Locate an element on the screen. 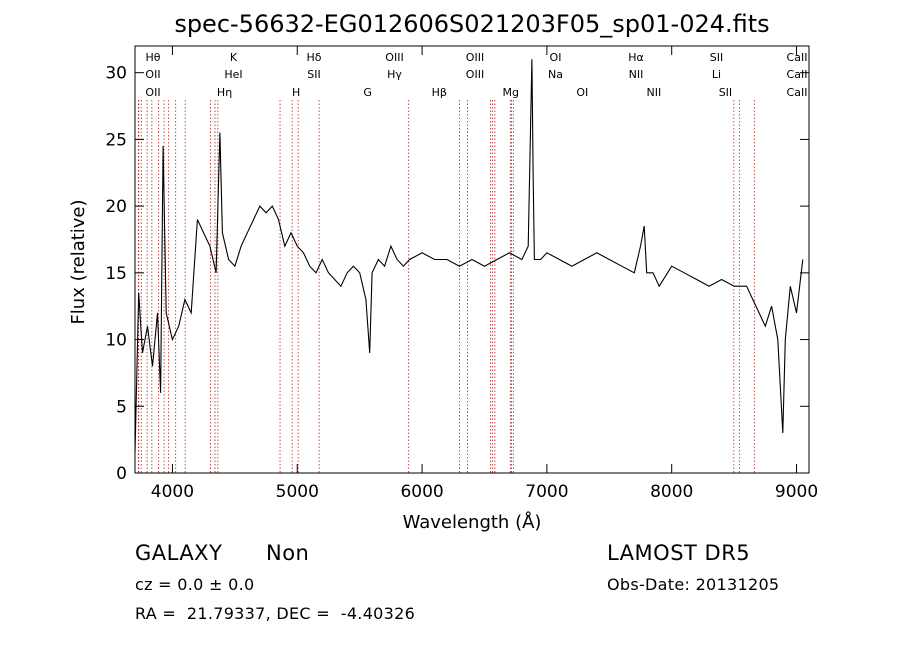  coordinates: RA = 21.79337, DEC = -4.40326 is located at coordinates (275, 613).